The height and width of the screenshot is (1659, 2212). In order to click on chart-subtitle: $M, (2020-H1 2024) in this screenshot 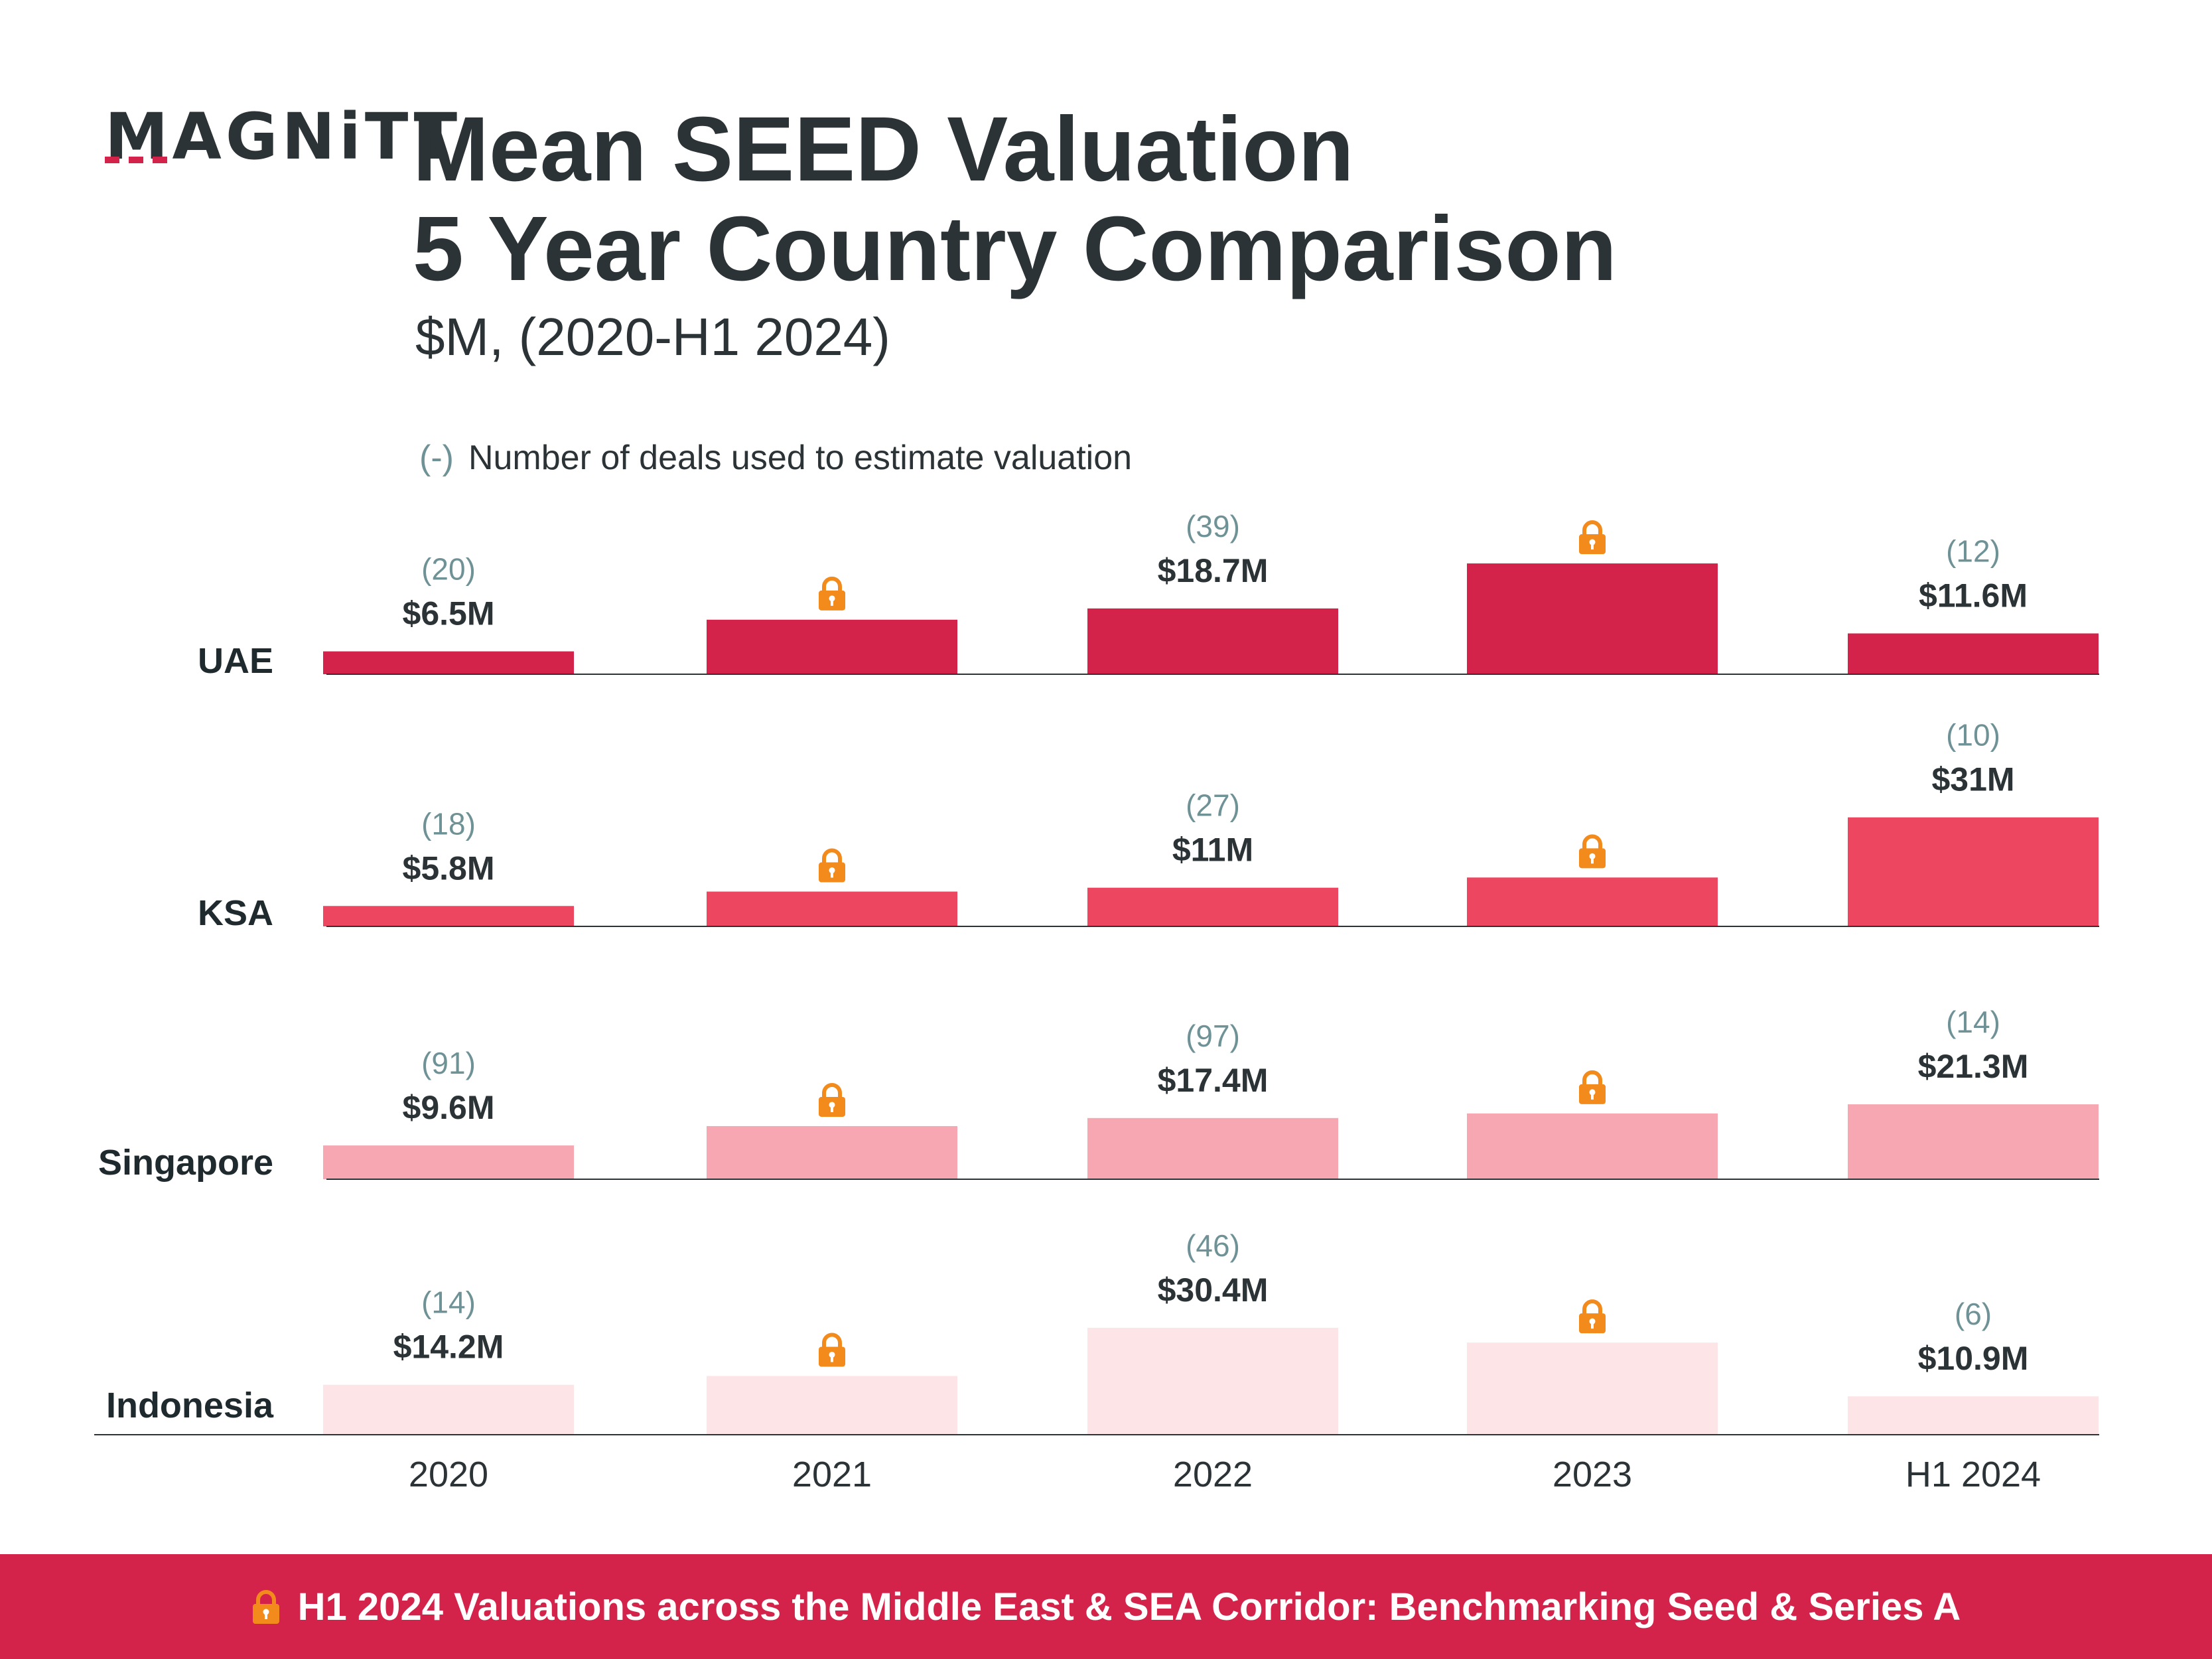, I will do `click(652, 336)`.